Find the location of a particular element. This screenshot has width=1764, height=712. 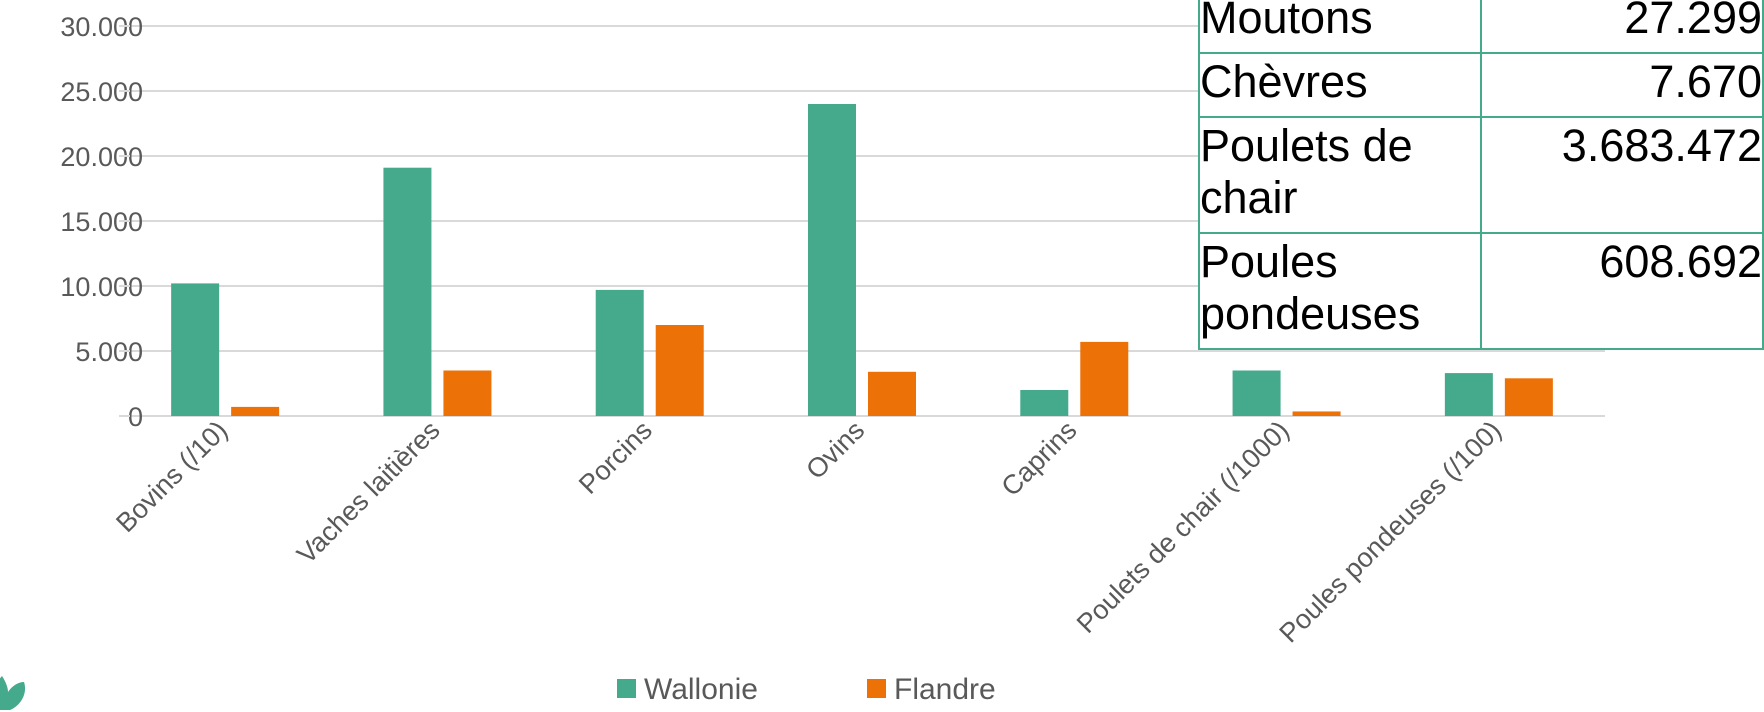

table-cell-label: Chèvres is located at coordinates (1340, 85).